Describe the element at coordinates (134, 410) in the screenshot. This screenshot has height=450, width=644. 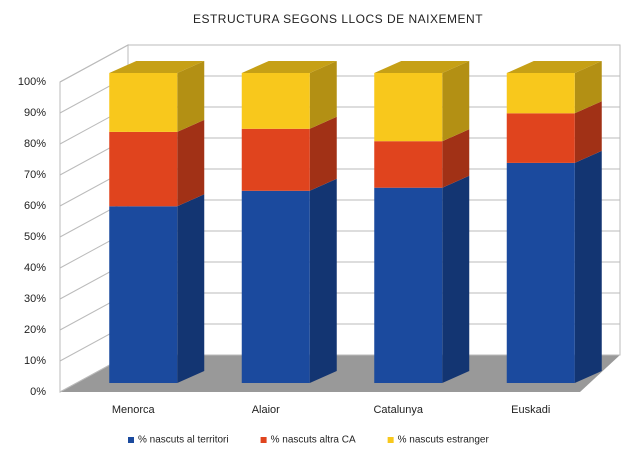
I see `x-tick-label: Menorca` at that location.